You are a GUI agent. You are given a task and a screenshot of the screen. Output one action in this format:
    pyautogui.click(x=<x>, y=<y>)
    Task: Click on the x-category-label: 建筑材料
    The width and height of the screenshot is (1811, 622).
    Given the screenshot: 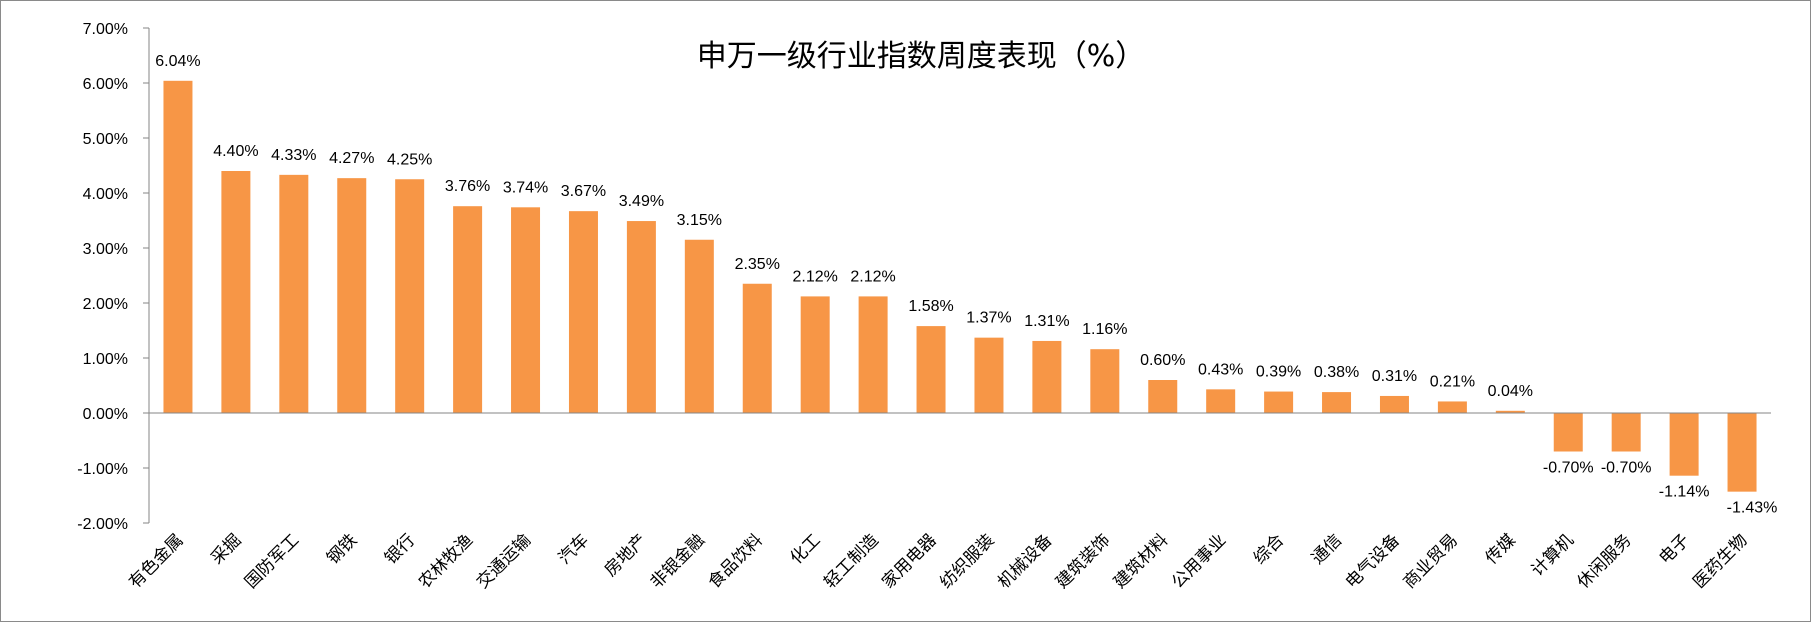 What is the action you would take?
    pyautogui.click(x=1141, y=561)
    